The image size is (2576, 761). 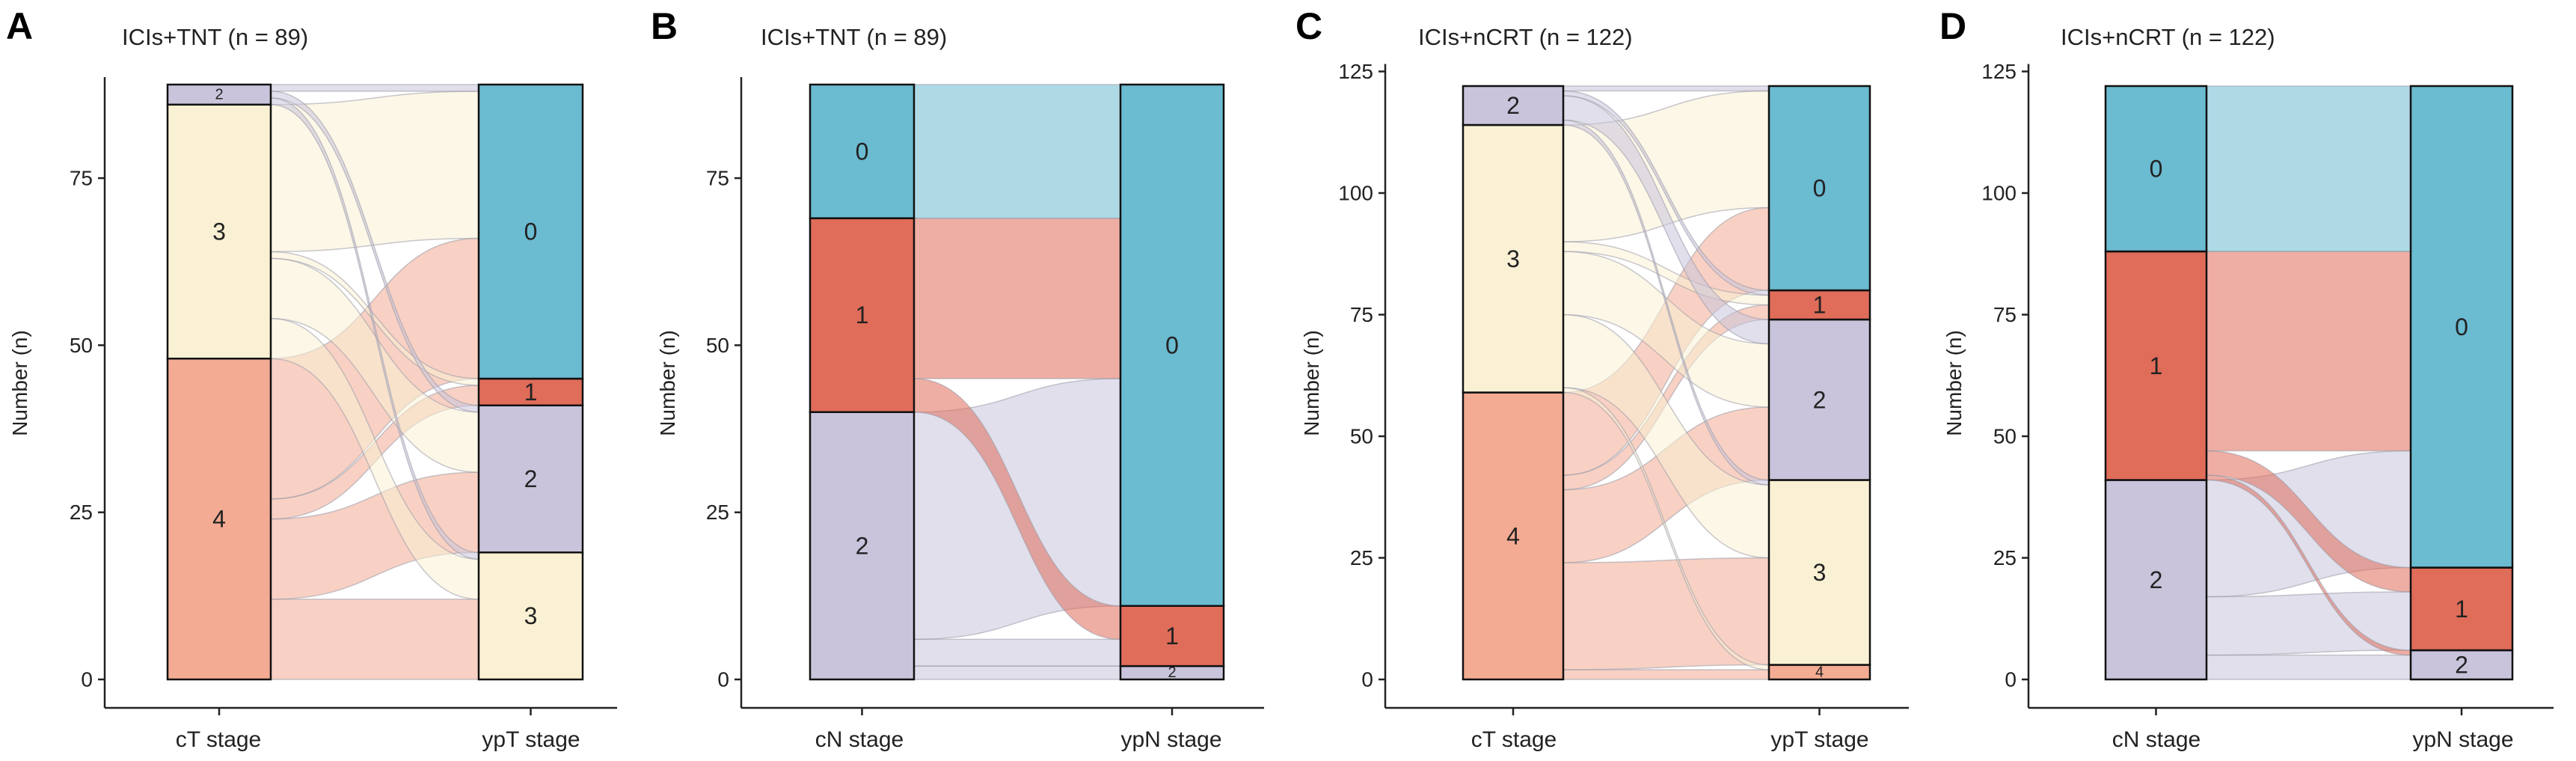 What do you see at coordinates (1311, 383) in the screenshot?
I see `panel-c-y-axis-label: Number (n)` at bounding box center [1311, 383].